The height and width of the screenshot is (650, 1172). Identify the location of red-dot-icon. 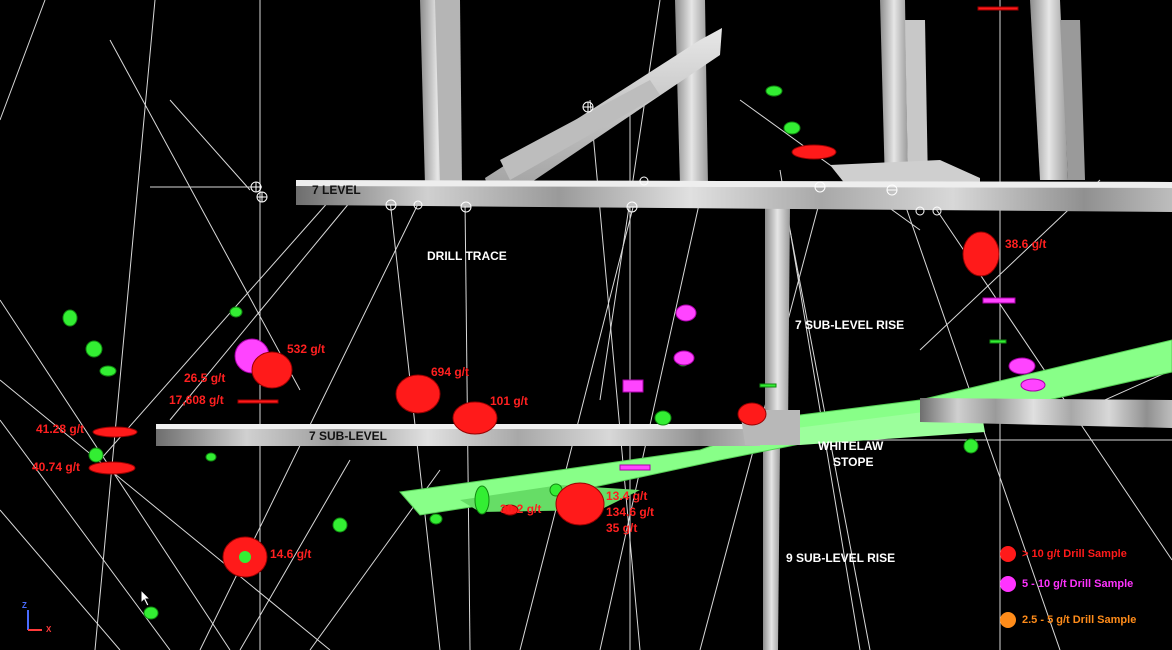
(1008, 554).